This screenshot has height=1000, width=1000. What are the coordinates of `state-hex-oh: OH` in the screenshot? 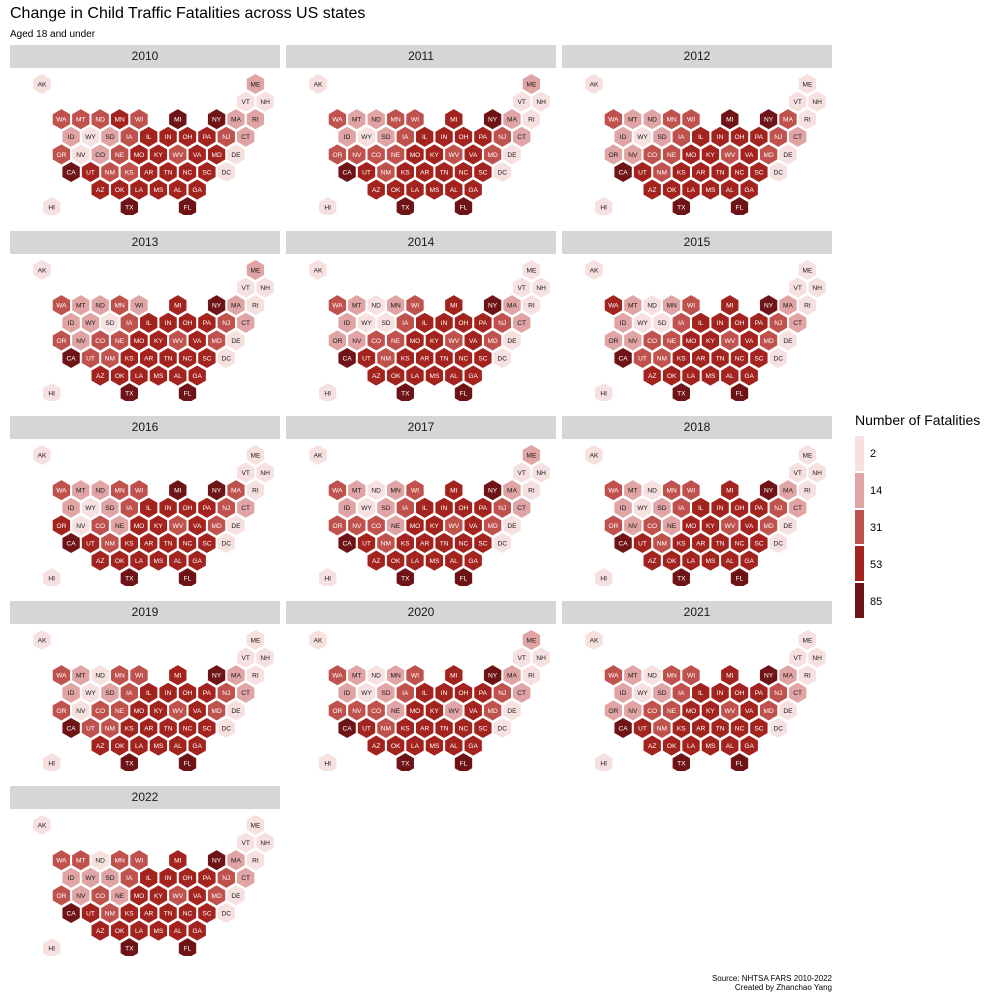 It's located at (187, 322).